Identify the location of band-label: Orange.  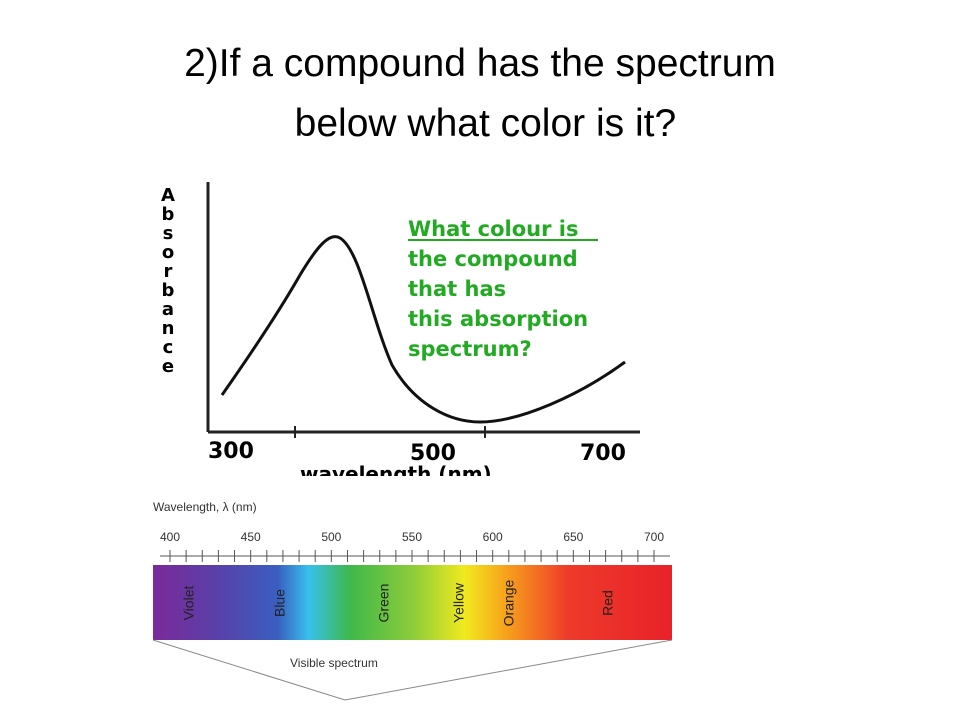
(509, 602).